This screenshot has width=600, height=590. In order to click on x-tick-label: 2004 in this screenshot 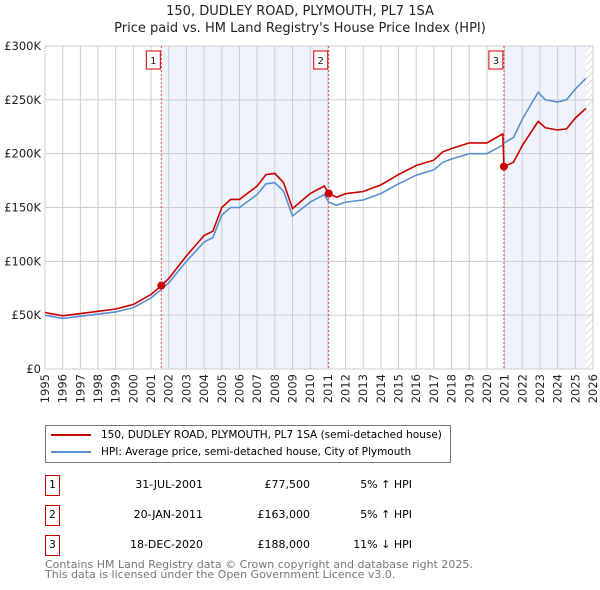, I will do `click(204, 388)`.